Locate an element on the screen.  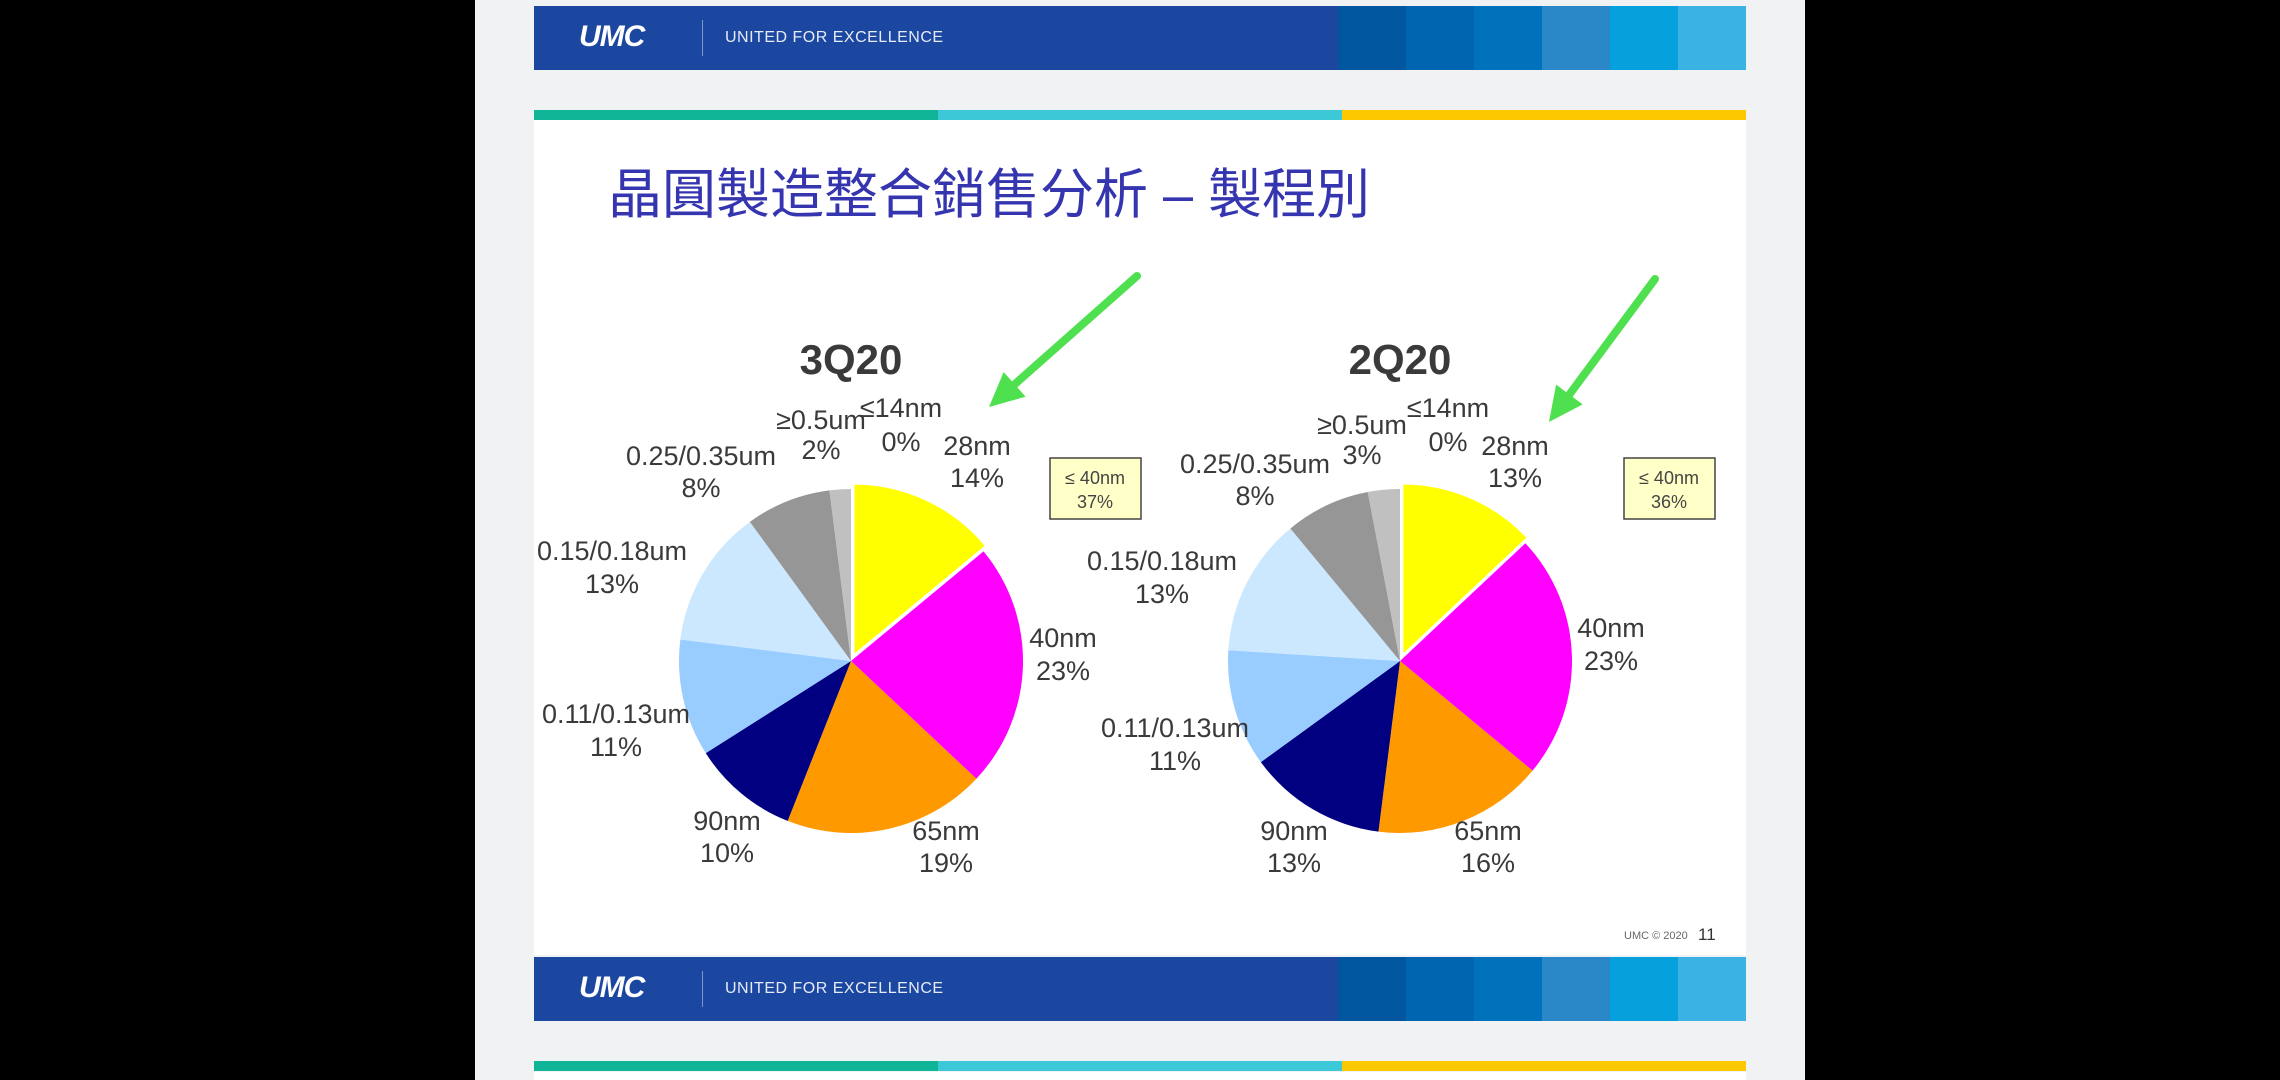
copyright: UMC © 2020 is located at coordinates (1656, 936).